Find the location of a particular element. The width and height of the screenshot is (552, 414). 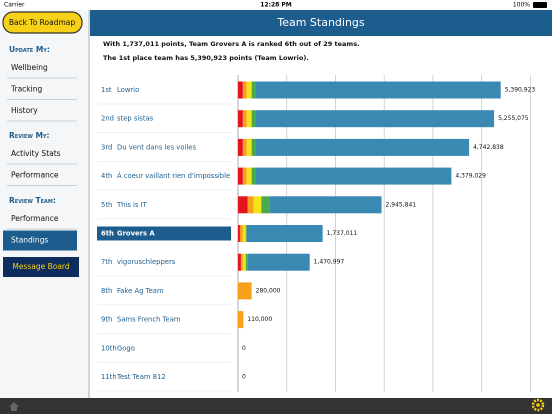

selected-item-bg is located at coordinates (40, 240).